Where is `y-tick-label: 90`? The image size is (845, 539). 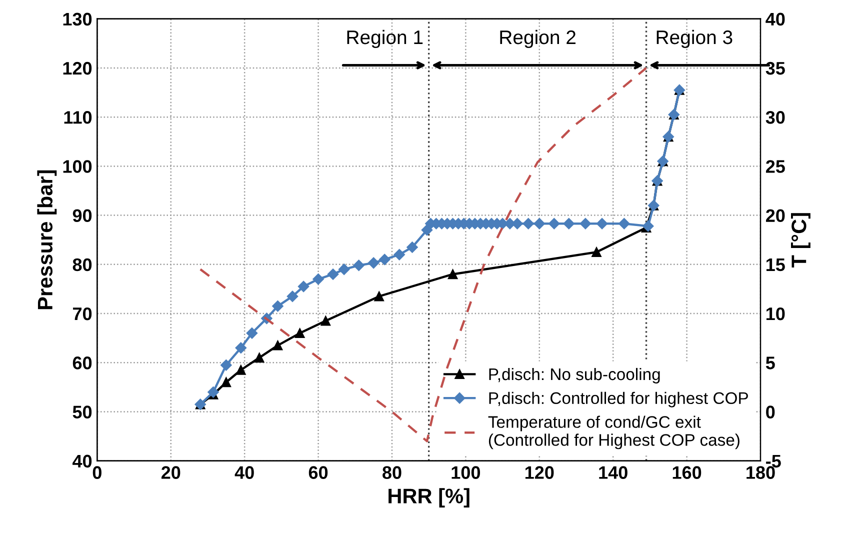
y-tick-label: 90 is located at coordinates (82, 215).